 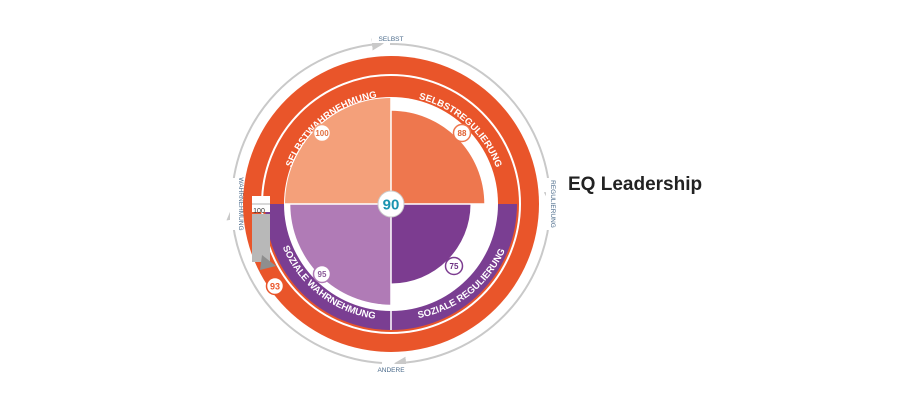 I want to click on score-badge-soziale-wahrnehmung: 95, so click(x=322, y=274).